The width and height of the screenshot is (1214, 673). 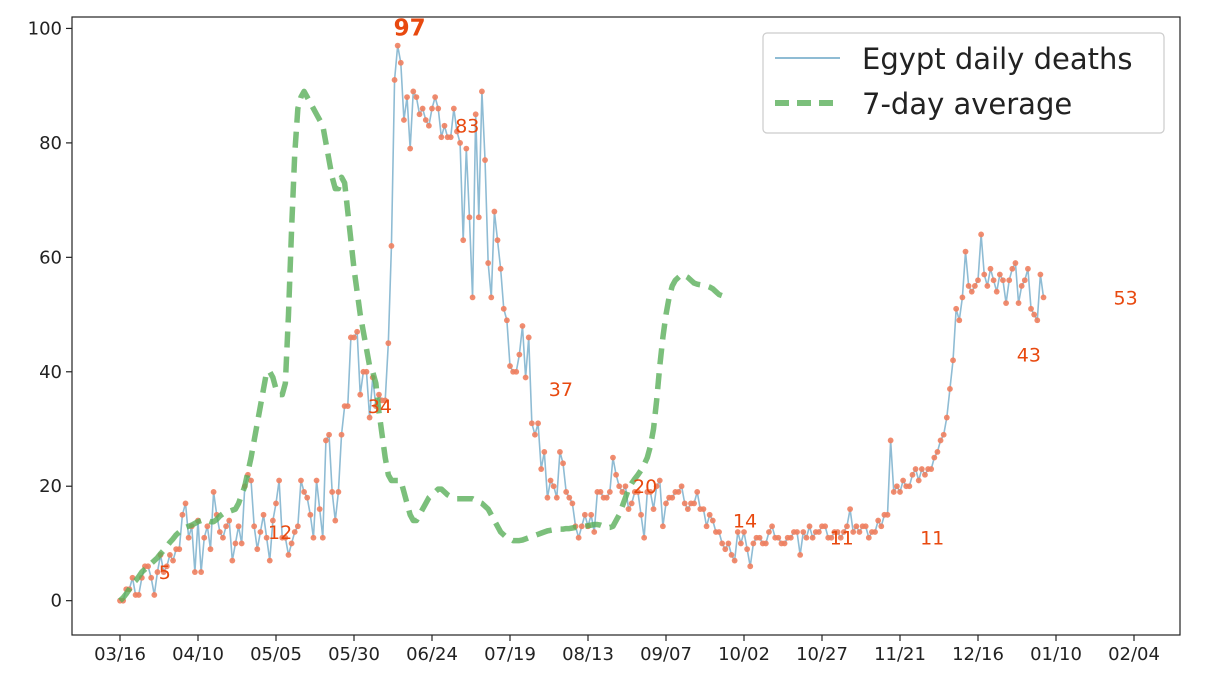 What do you see at coordinates (1126, 298) in the screenshot?
I see `data-label: 53` at bounding box center [1126, 298].